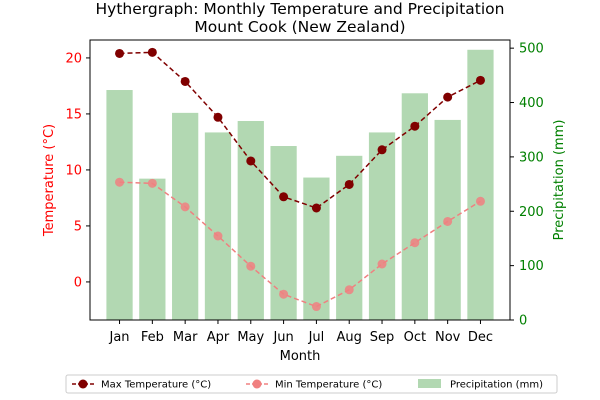 The width and height of the screenshot is (600, 400). What do you see at coordinates (480, 337) in the screenshot?
I see `x-tick-label: Dec` at bounding box center [480, 337].